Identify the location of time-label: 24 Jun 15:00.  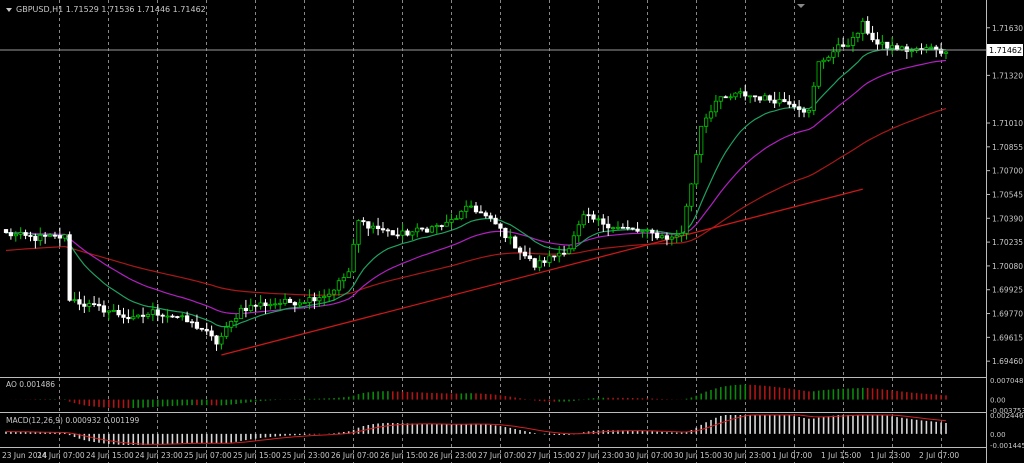
(110, 455).